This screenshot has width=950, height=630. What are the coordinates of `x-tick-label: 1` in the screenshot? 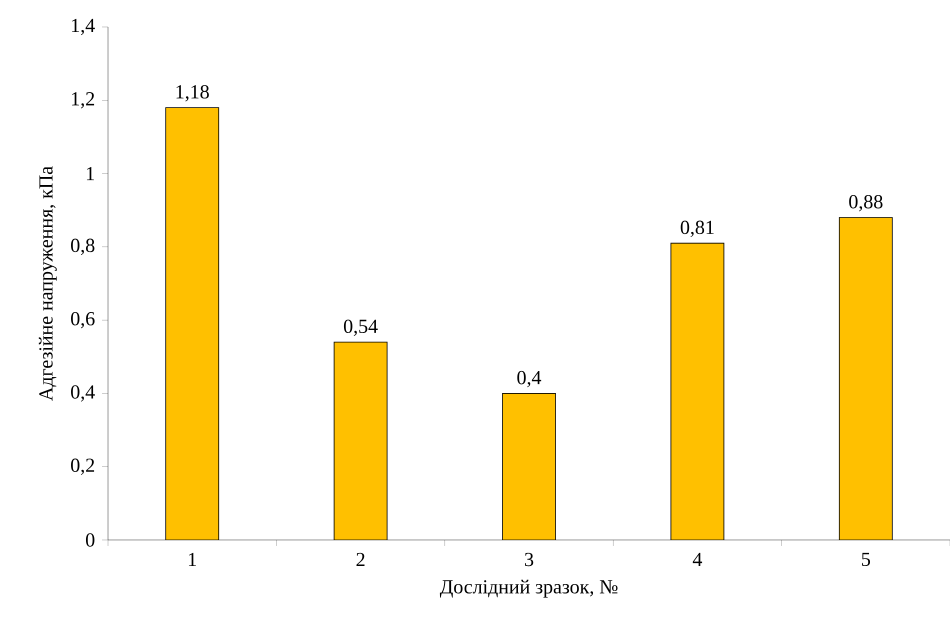 It's located at (192, 559).